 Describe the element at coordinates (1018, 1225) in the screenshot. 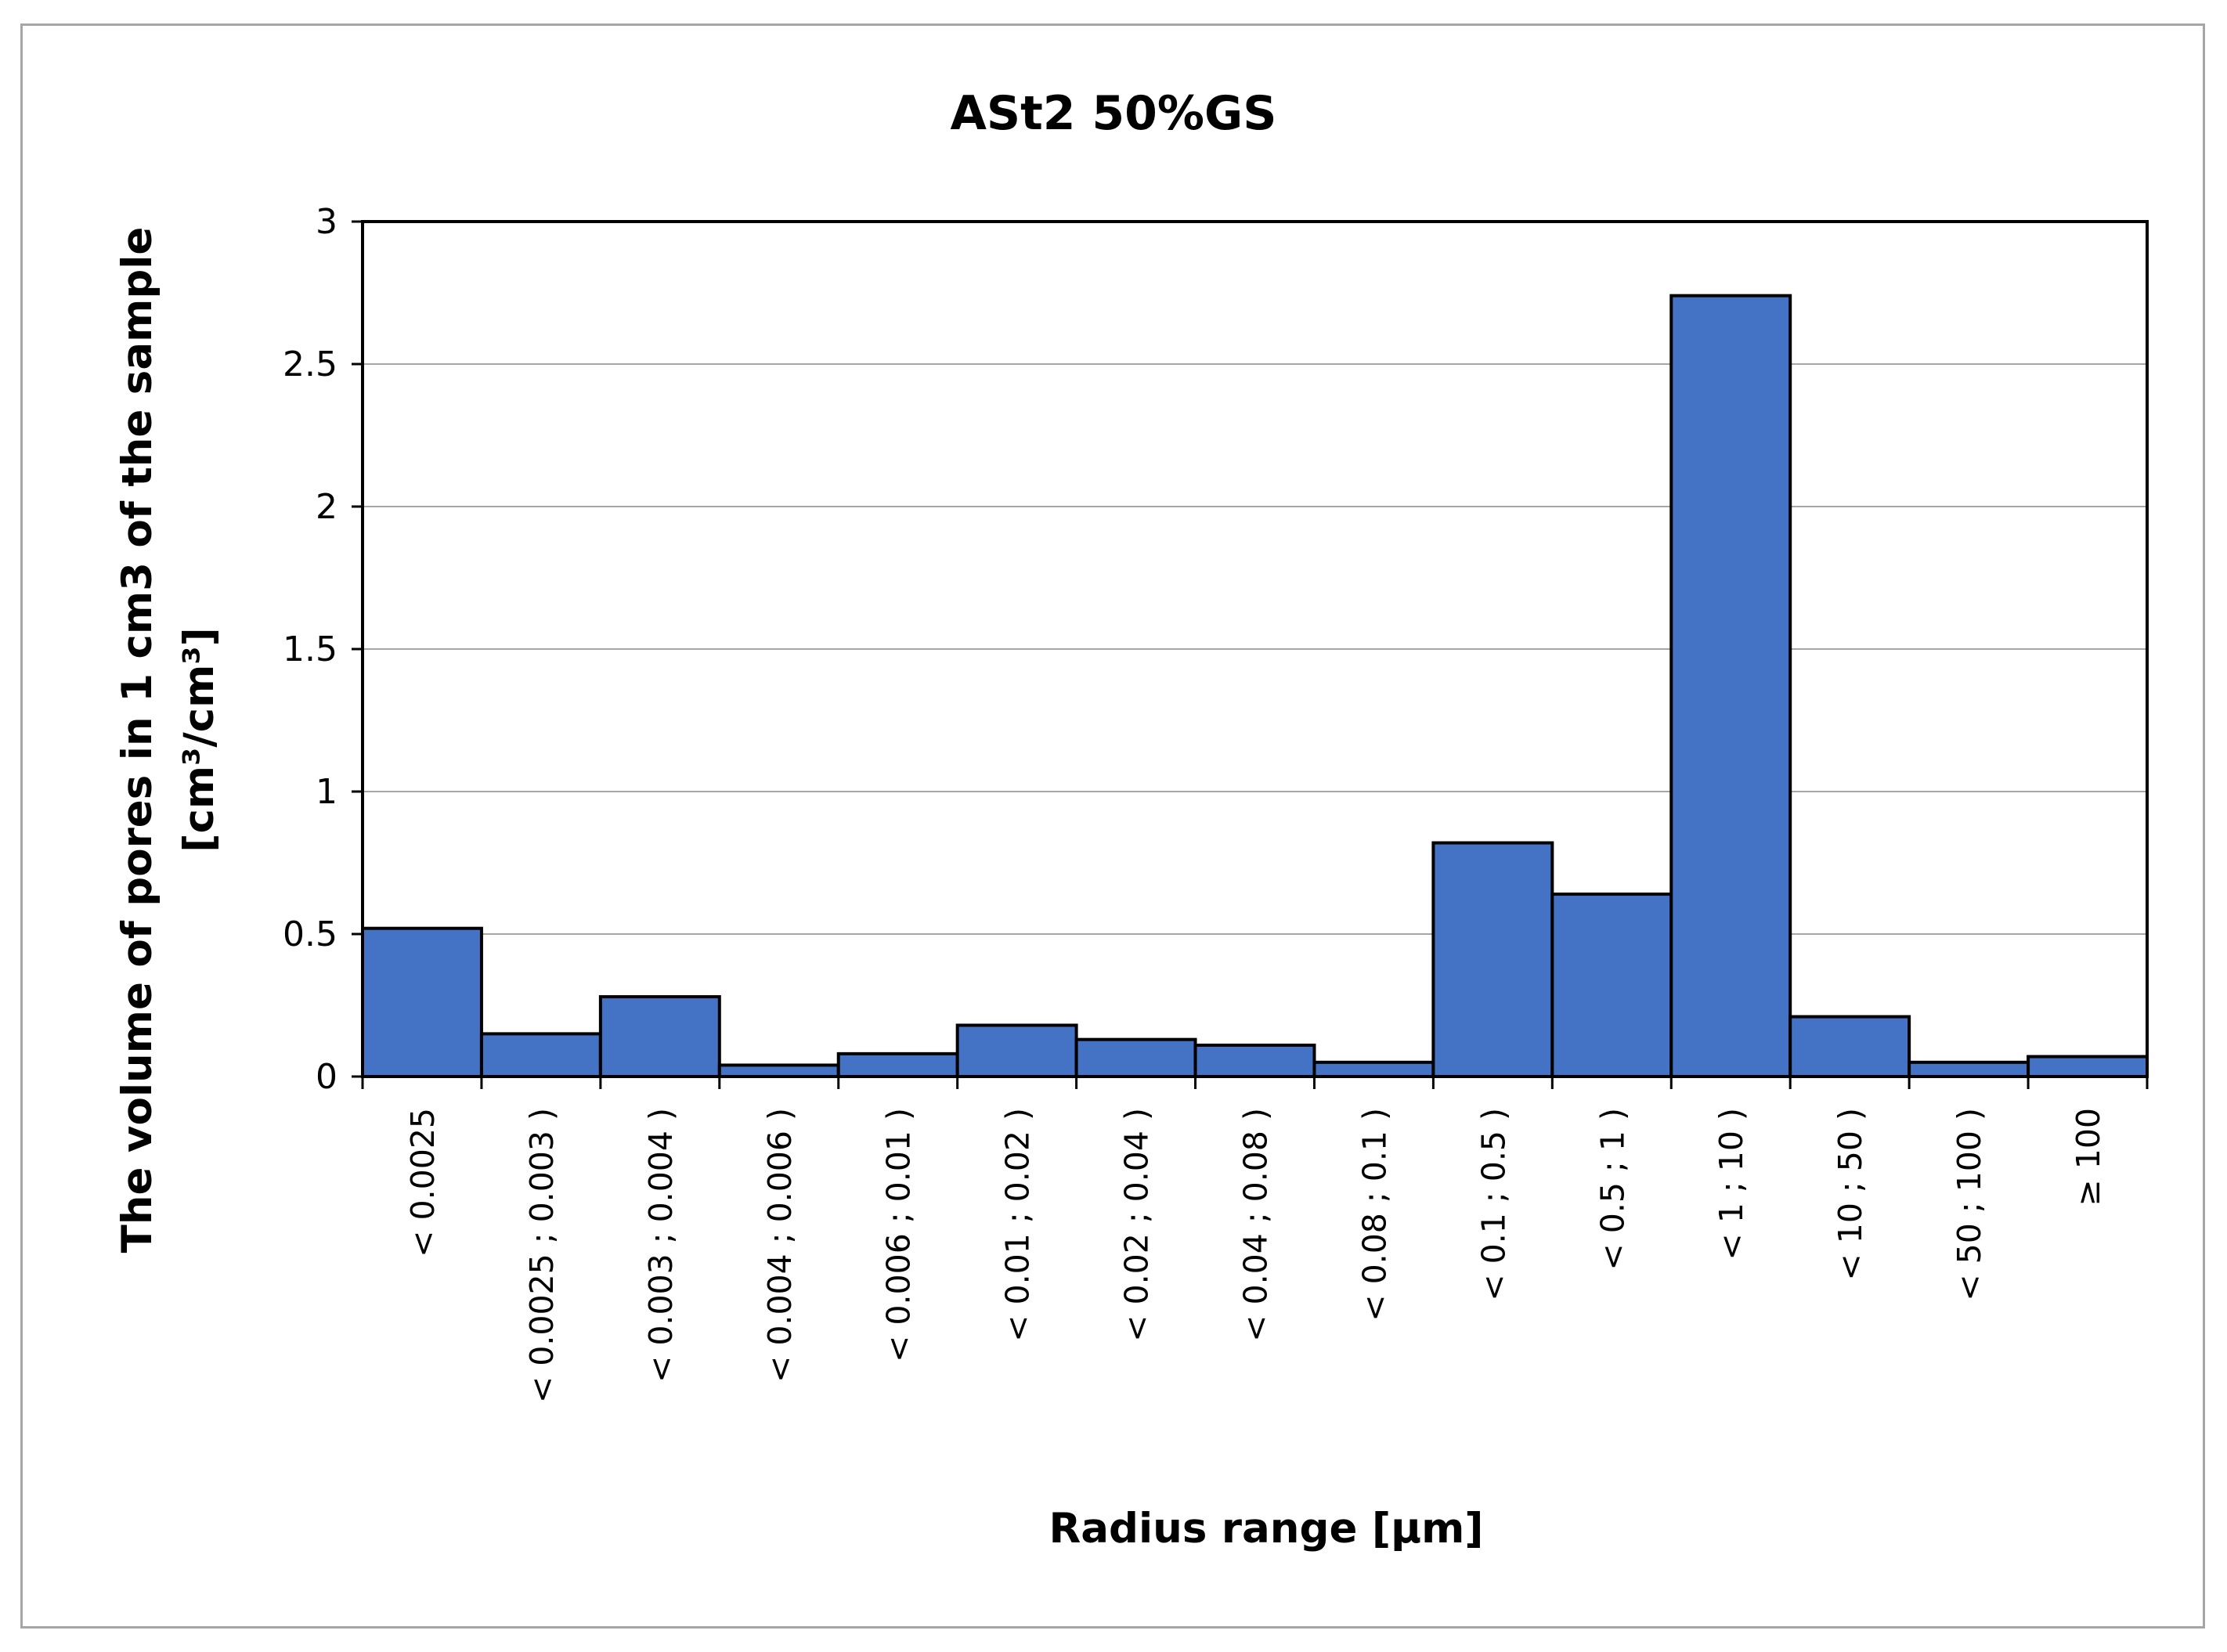

I see `x-tick-label: < 0.01 ; 0.02 )` at that location.